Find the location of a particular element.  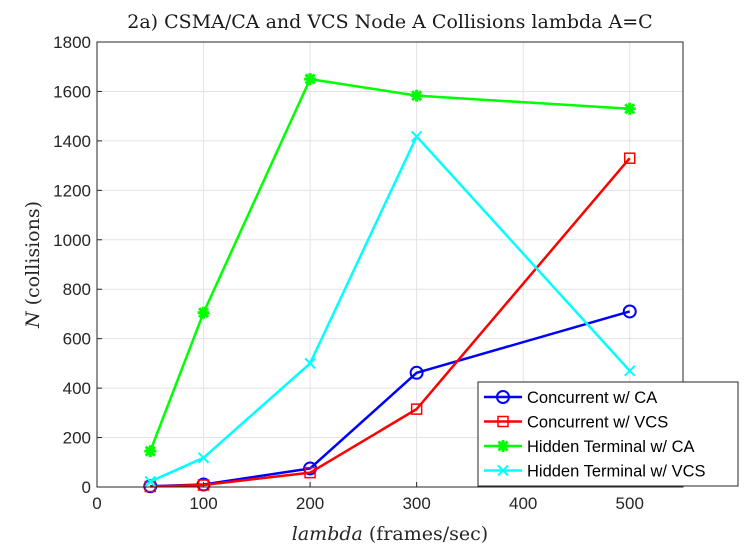

y-tick-label: 1000 is located at coordinates (72, 240).